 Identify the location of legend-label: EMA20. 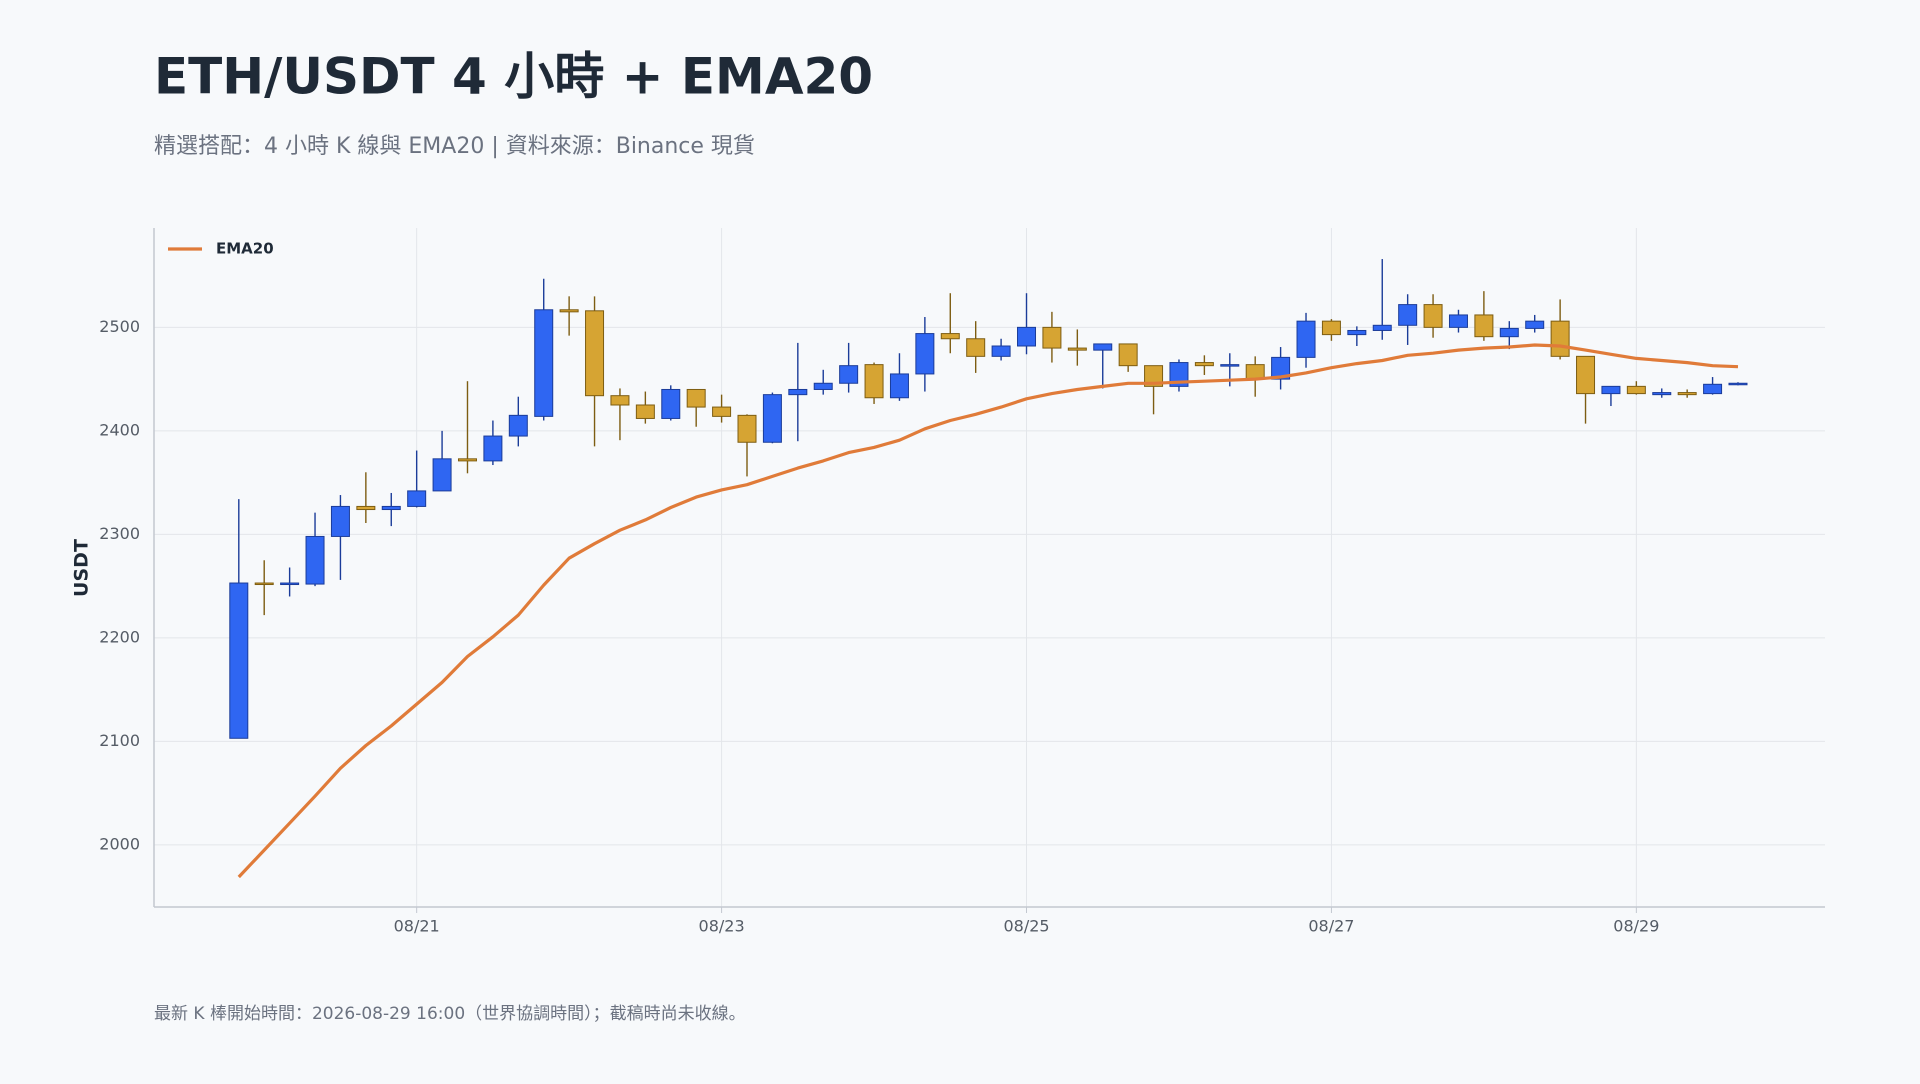
(245, 249).